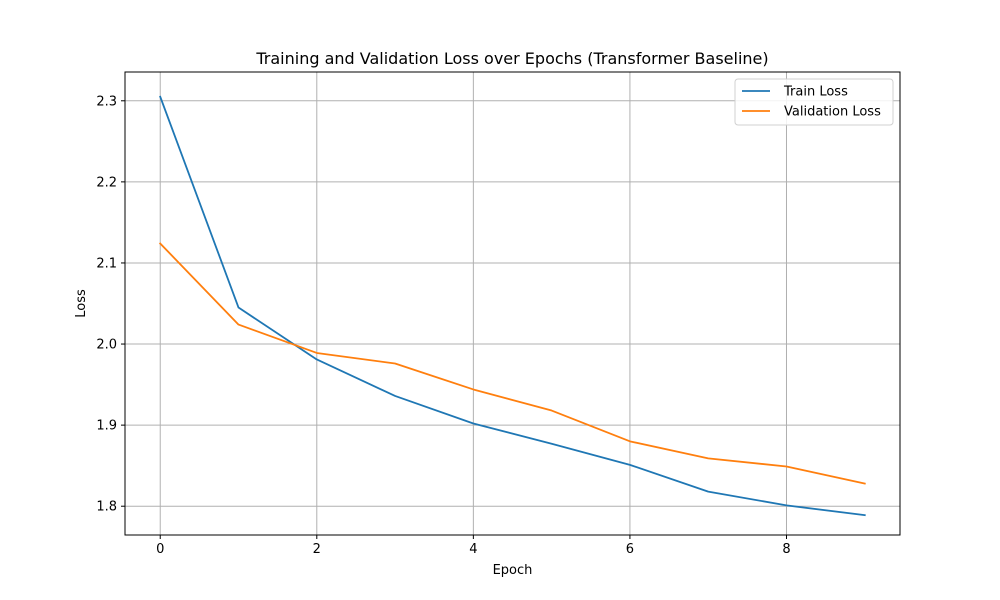 This screenshot has width=1000, height=600. I want to click on y-tick-label: 1.9, so click(106, 426).